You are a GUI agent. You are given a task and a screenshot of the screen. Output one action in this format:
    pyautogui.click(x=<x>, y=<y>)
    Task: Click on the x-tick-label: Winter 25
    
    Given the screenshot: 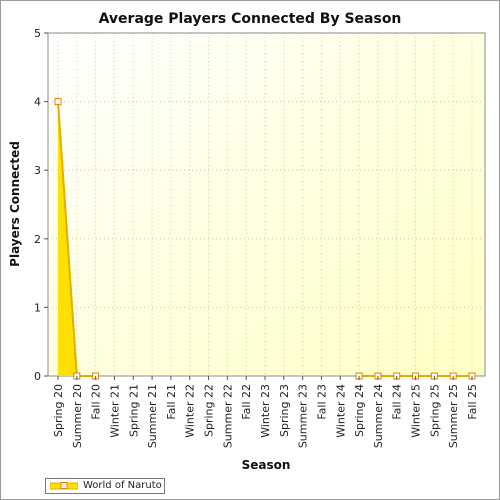 What is the action you would take?
    pyautogui.click(x=416, y=411)
    